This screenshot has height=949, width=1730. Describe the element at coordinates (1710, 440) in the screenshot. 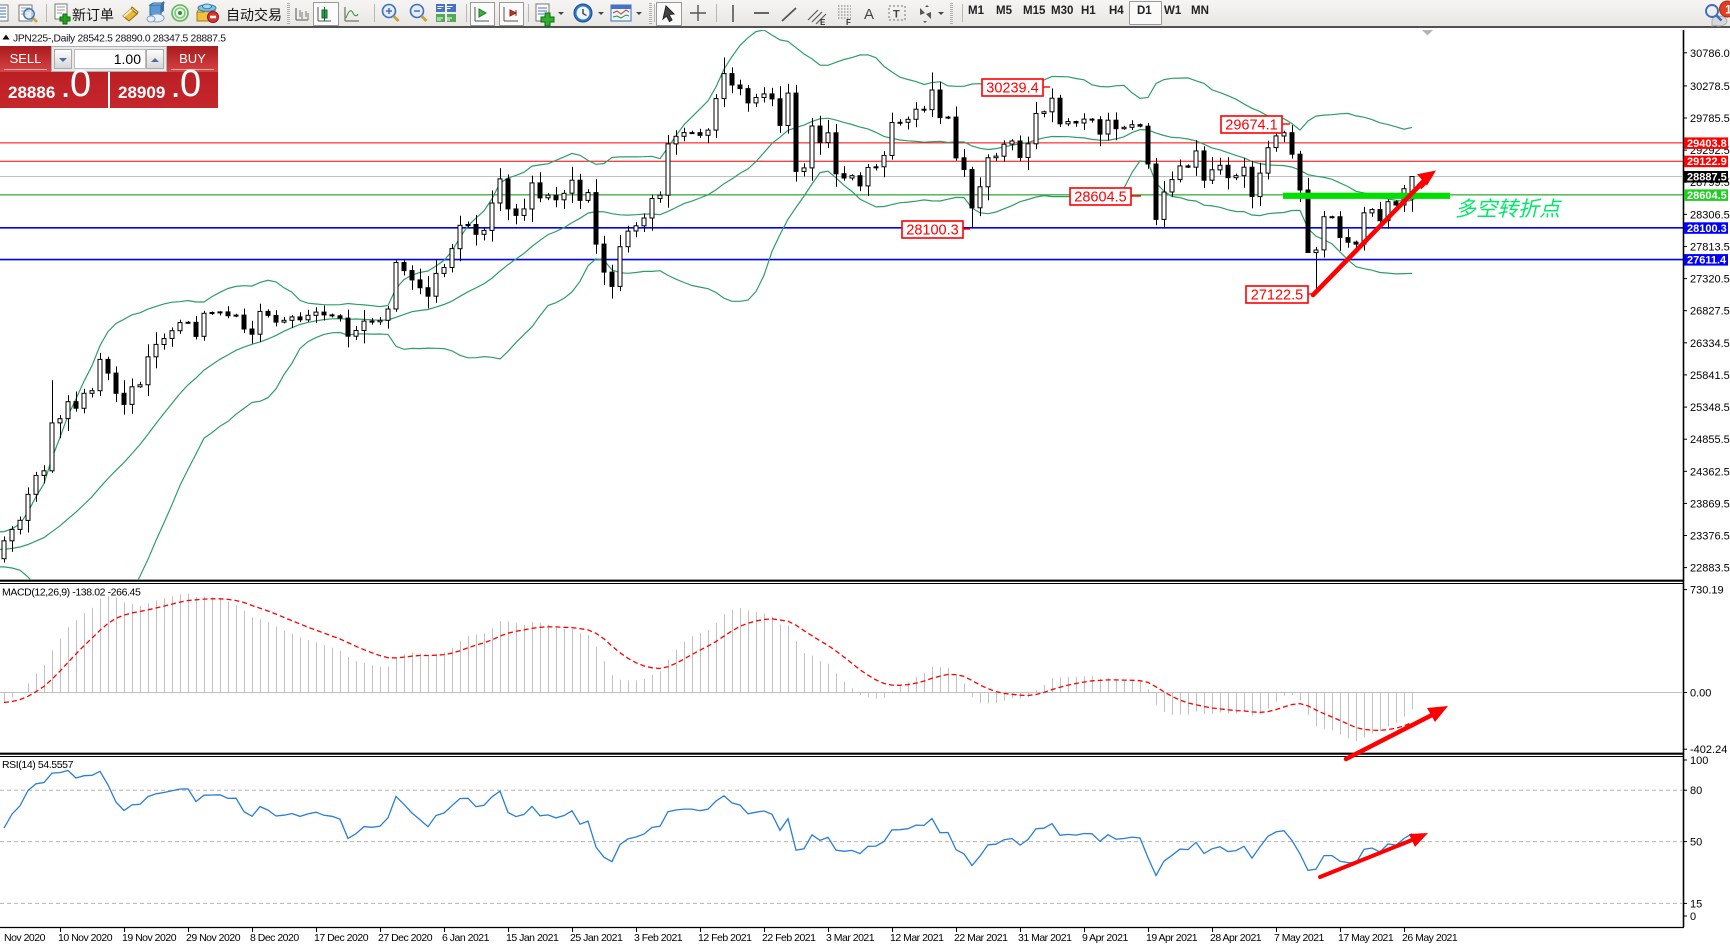

I see `svg-text: 24855.5` at that location.